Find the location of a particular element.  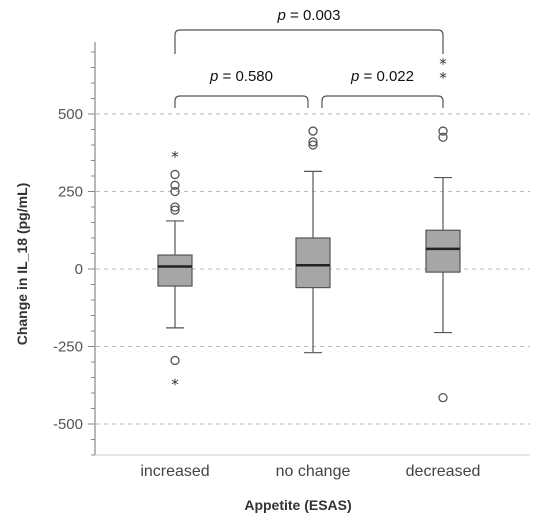

p-value-text: = 0.580 is located at coordinates (245, 76).